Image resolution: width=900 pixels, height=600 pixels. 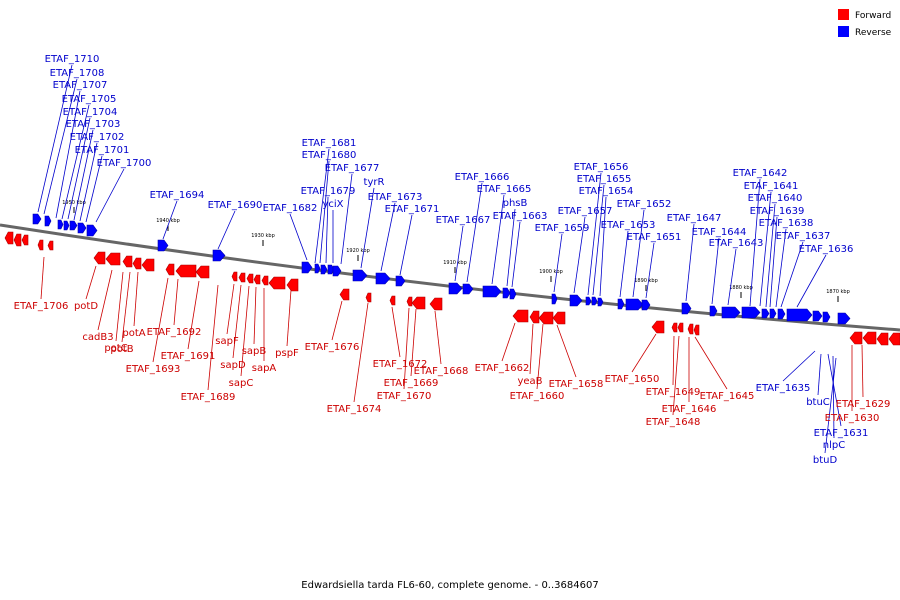 I want to click on gene-label: ETAF_1652, so click(x=644, y=204).